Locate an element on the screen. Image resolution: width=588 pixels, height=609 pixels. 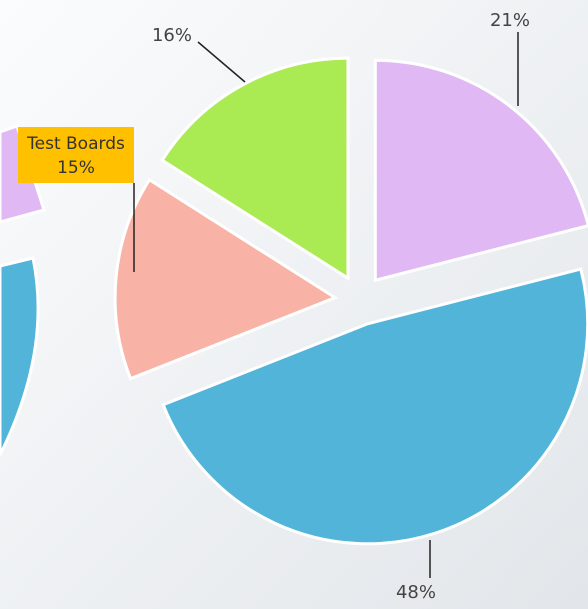
value-label: 16% is located at coordinates (172, 35).